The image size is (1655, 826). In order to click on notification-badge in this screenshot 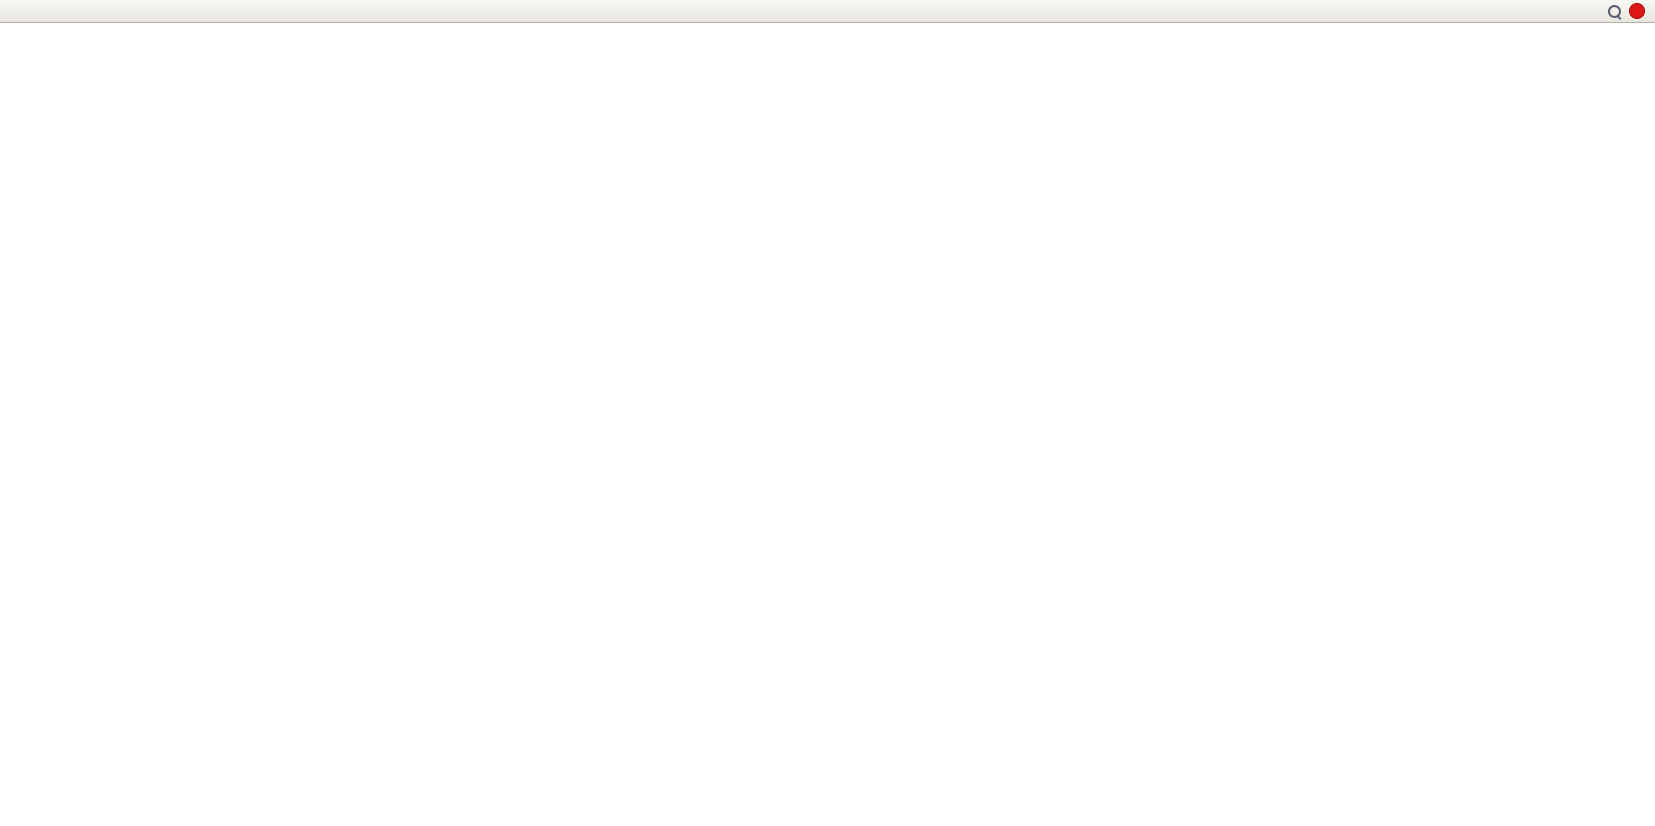, I will do `click(1637, 11)`.